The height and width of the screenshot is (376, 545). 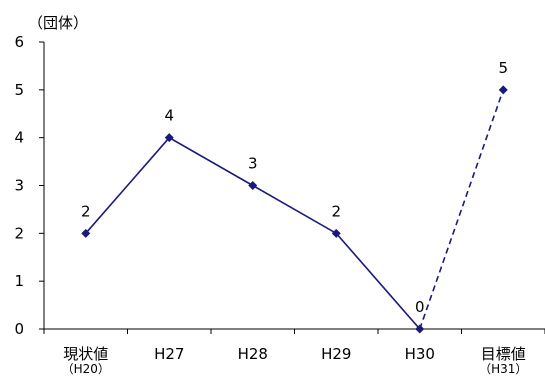 I want to click on y-tick-label: 0, so click(x=19, y=329).